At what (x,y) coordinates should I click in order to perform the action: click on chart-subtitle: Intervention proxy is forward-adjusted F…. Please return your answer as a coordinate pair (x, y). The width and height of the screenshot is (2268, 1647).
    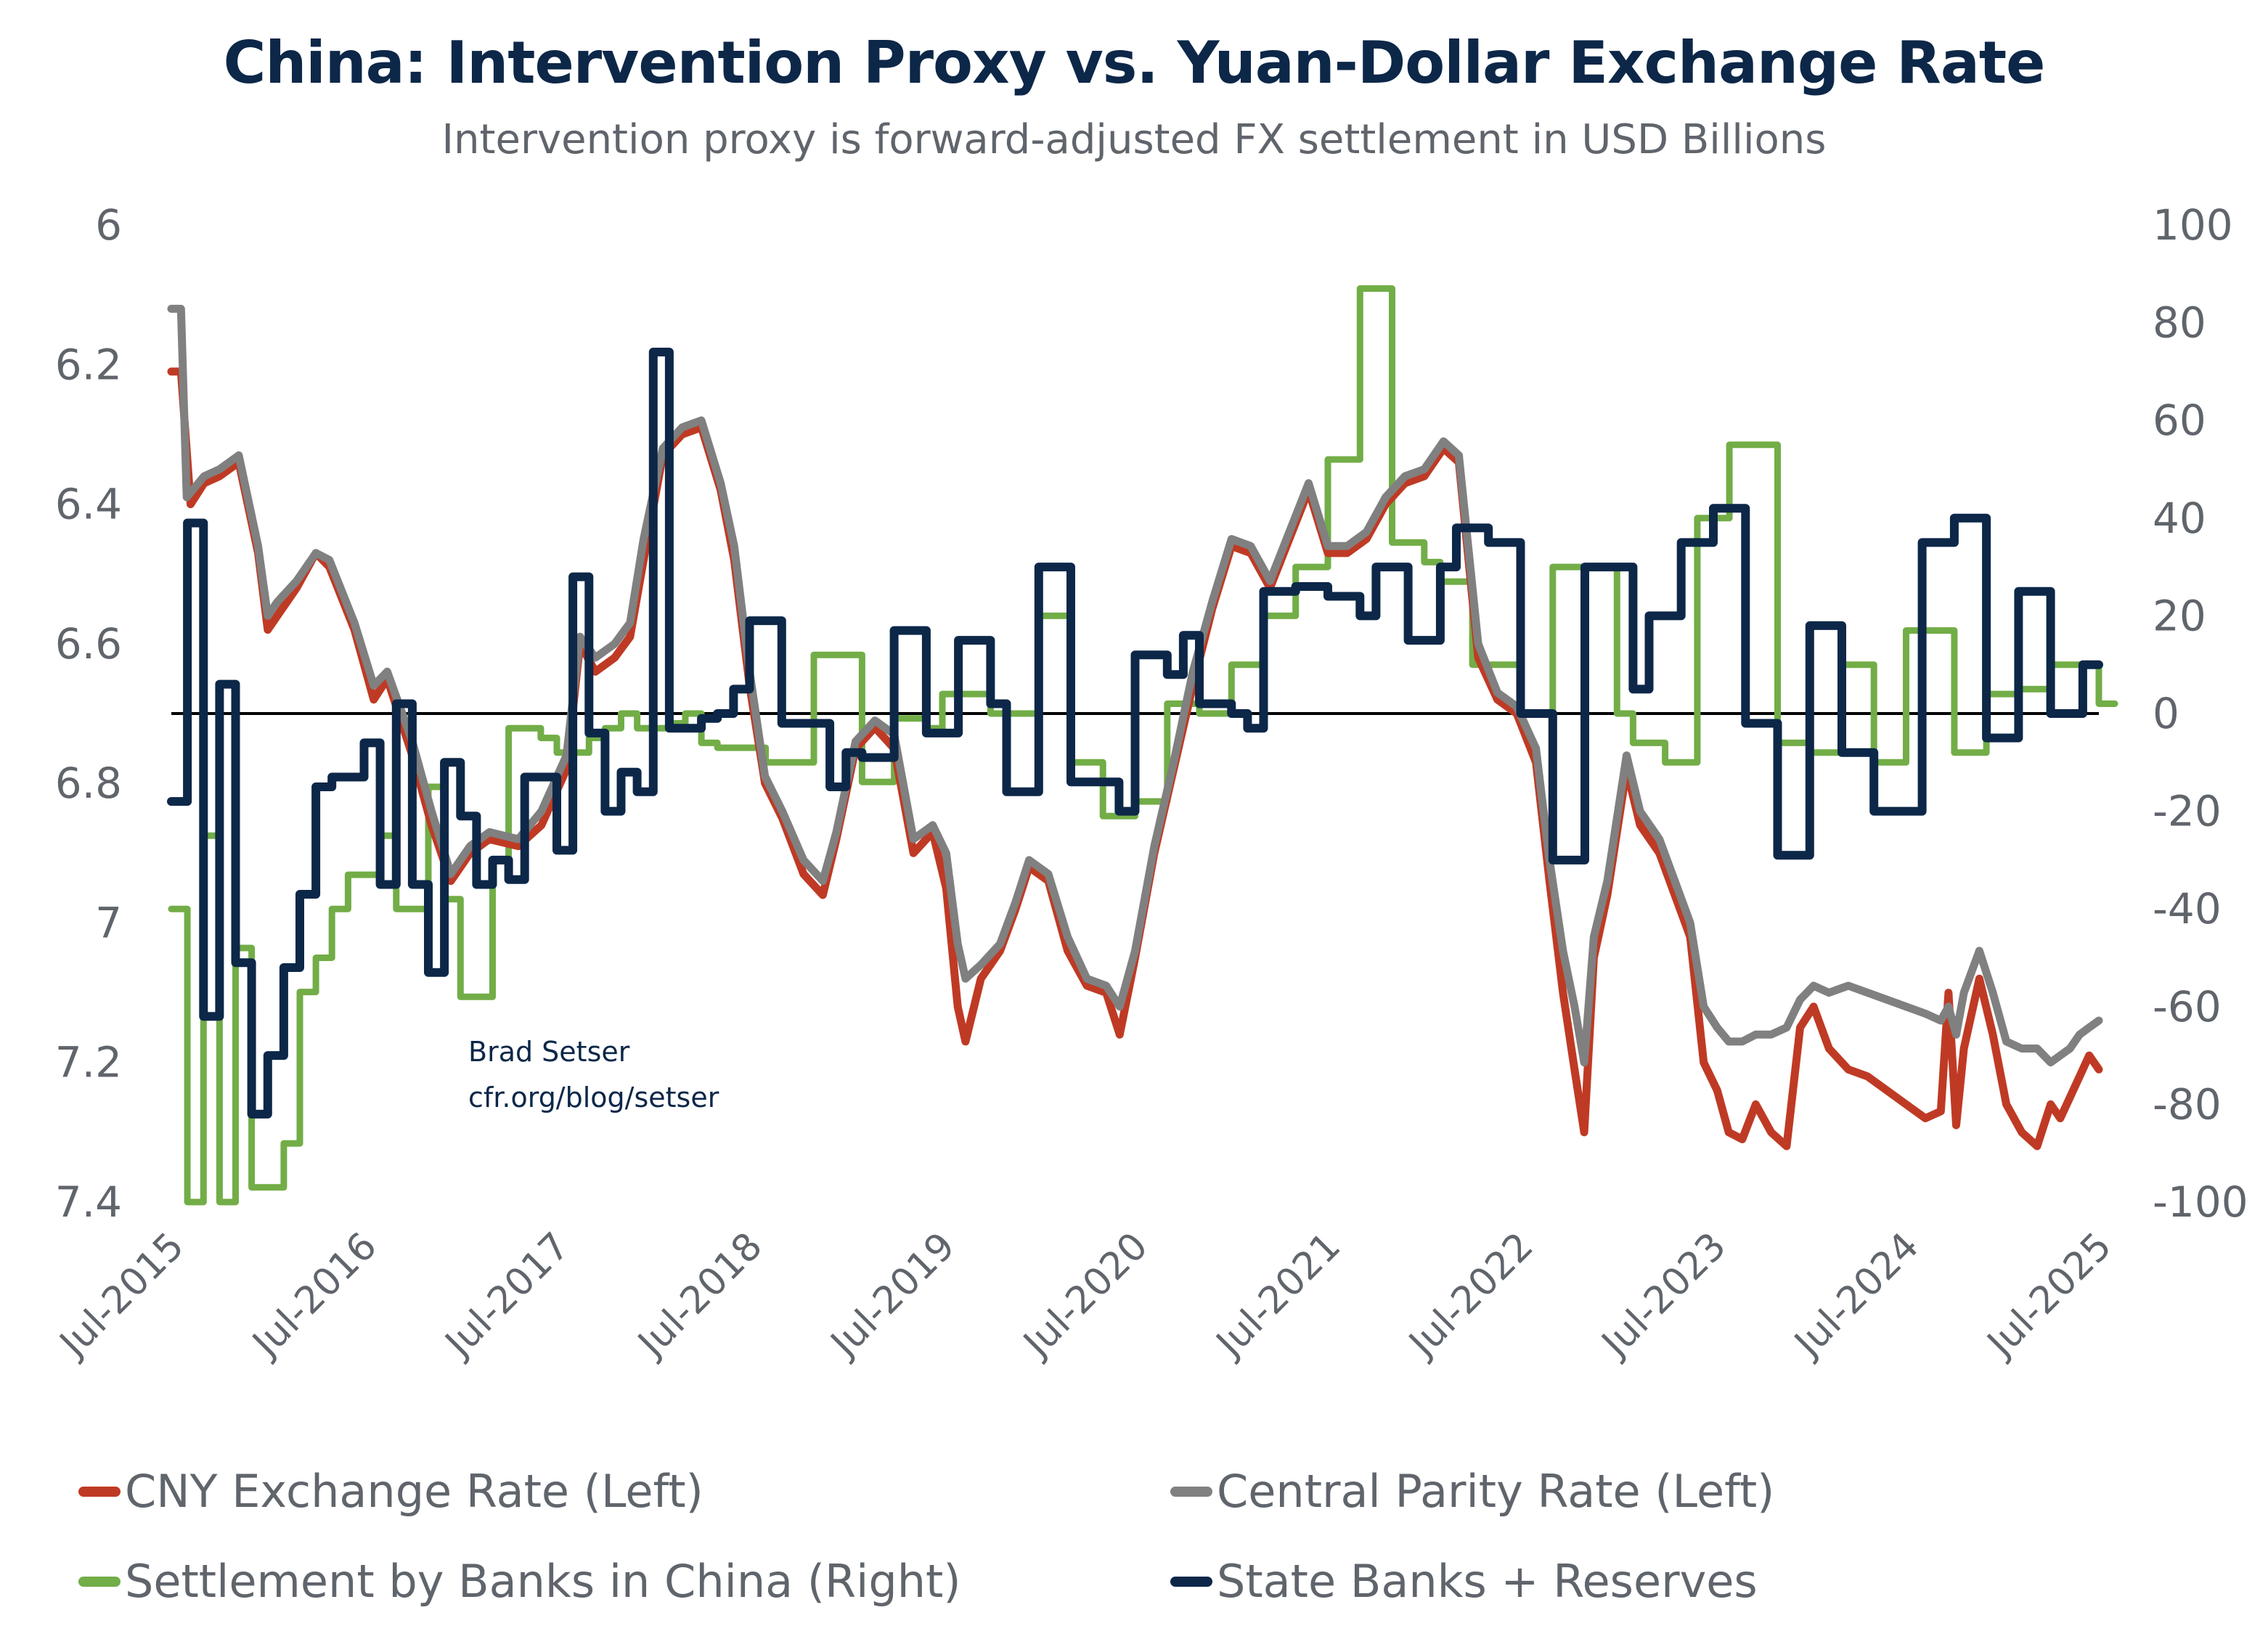
    Looking at the image, I should click on (1134, 139).